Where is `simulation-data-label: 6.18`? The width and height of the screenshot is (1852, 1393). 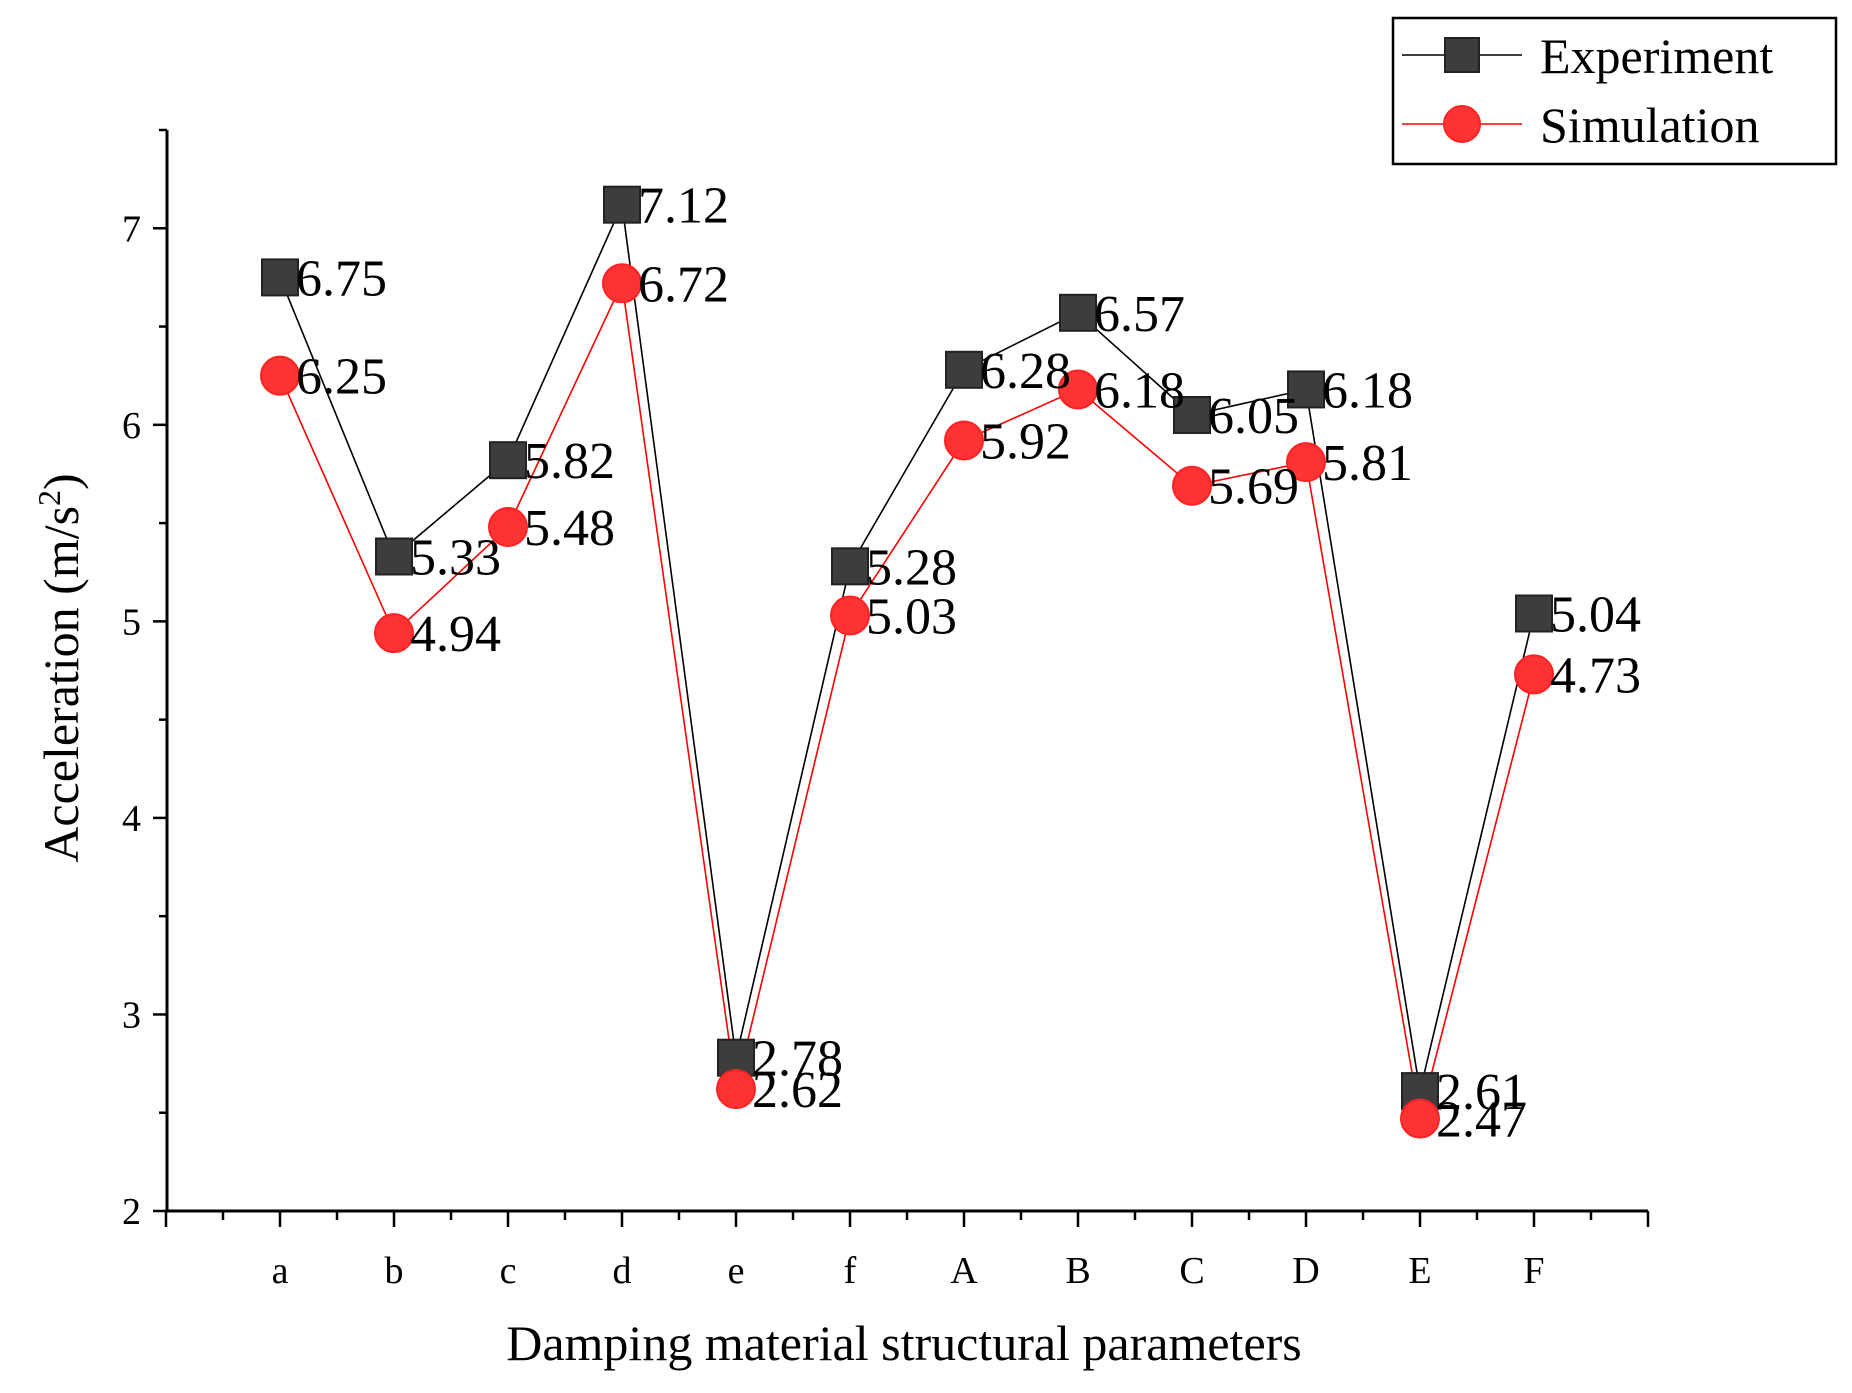
simulation-data-label: 6.18 is located at coordinates (1139, 390).